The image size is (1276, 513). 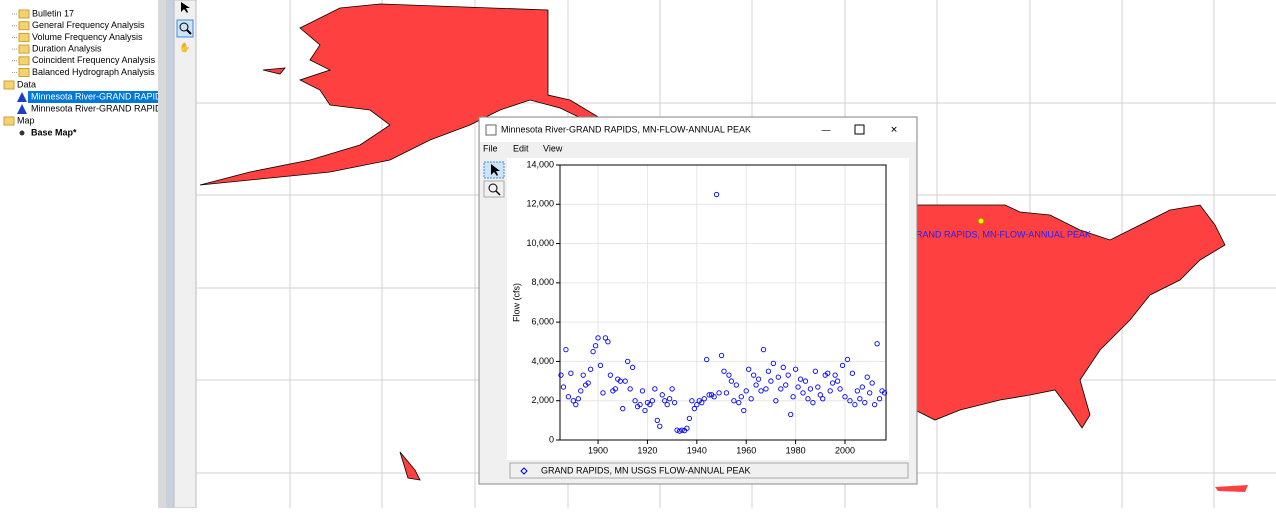 I want to click on menu-item: Edit, so click(x=521, y=148).